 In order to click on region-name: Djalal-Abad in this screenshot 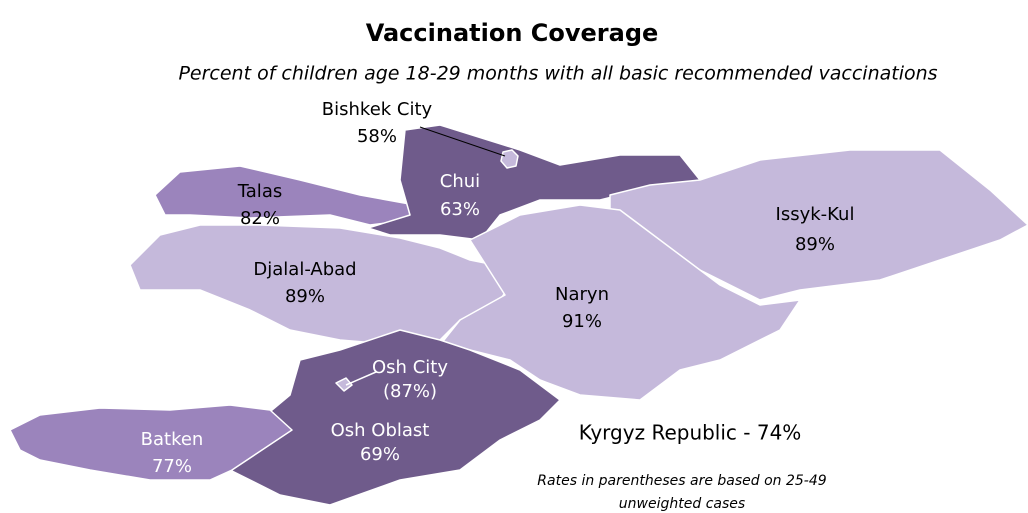, I will do `click(304, 269)`.